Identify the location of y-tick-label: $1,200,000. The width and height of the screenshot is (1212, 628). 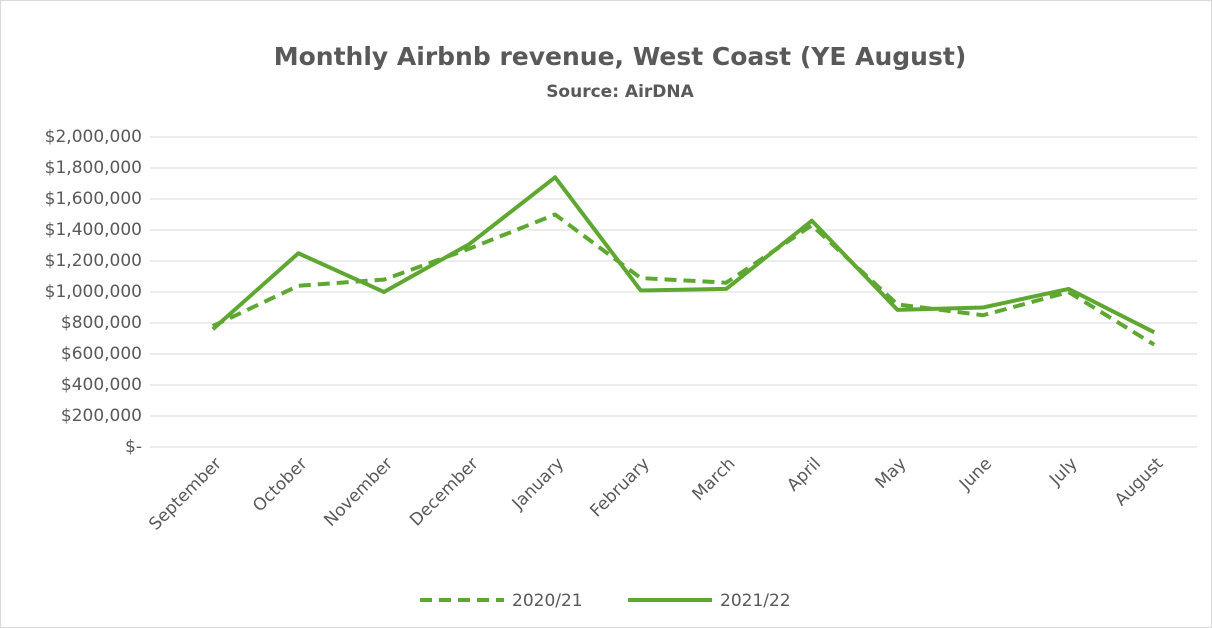
(93, 261).